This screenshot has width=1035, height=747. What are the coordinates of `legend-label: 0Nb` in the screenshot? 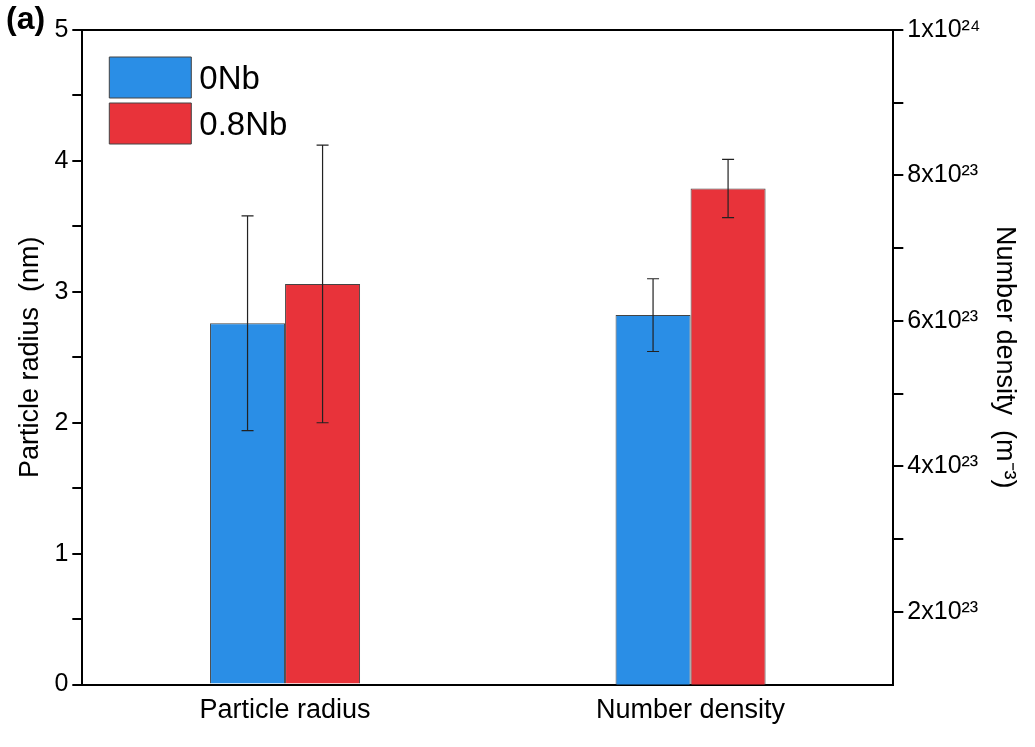 It's located at (229, 77).